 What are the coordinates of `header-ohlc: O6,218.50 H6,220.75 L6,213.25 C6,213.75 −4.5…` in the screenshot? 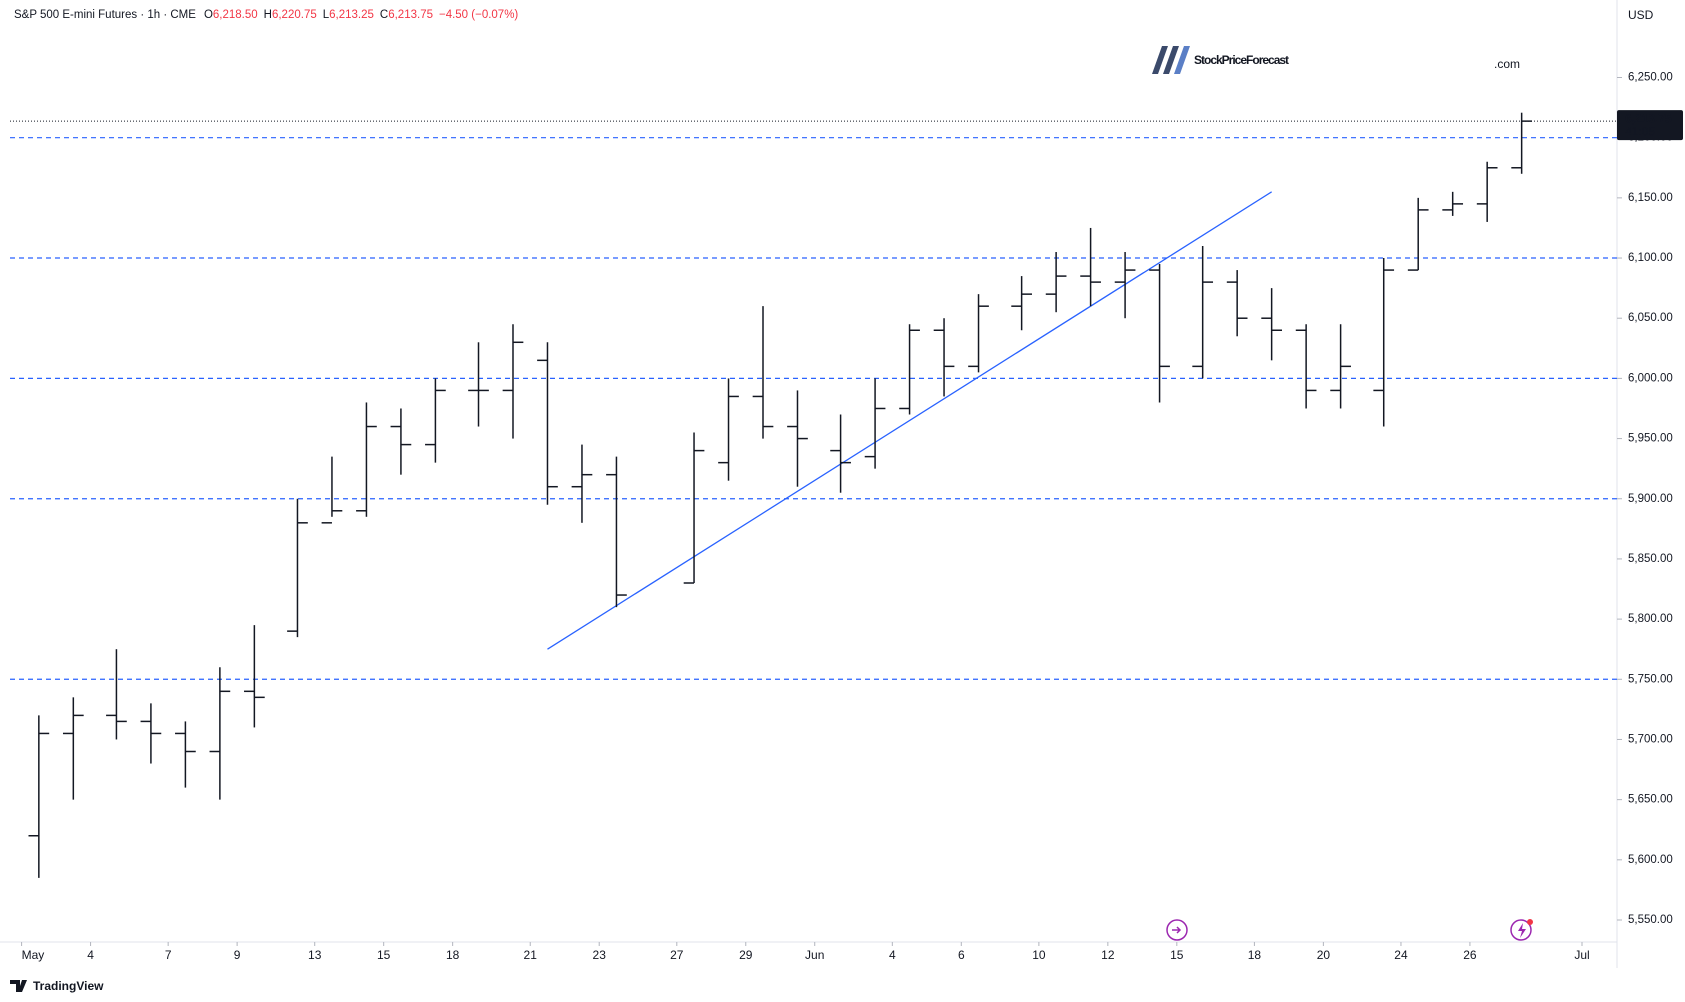 It's located at (361, 15).